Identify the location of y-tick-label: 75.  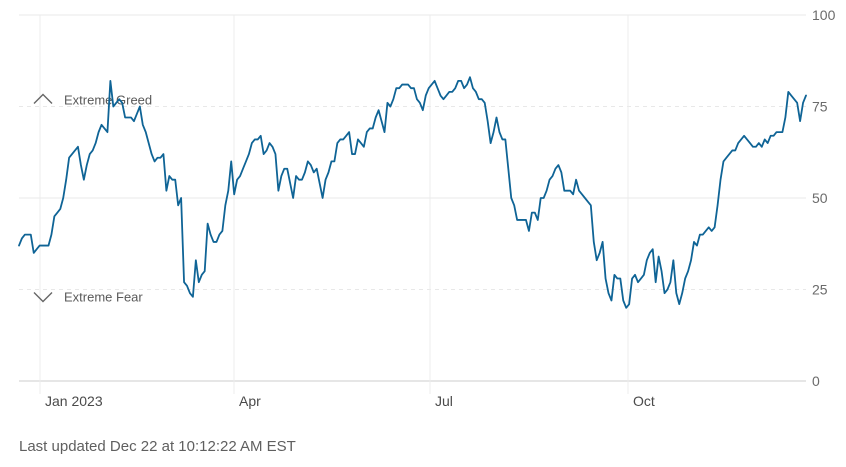
(820, 107).